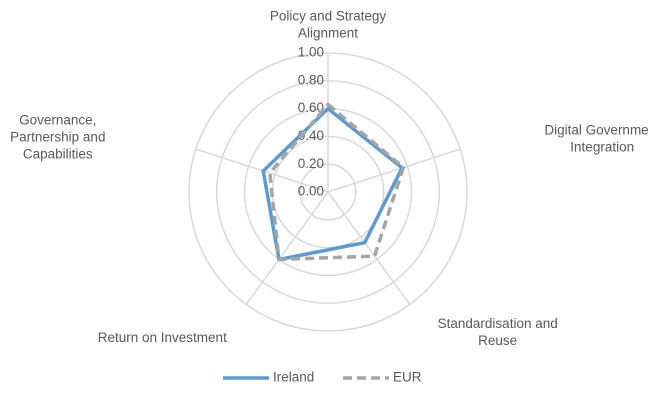 The width and height of the screenshot is (648, 403). What do you see at coordinates (407, 377) in the screenshot?
I see `legend-label: EUR` at bounding box center [407, 377].